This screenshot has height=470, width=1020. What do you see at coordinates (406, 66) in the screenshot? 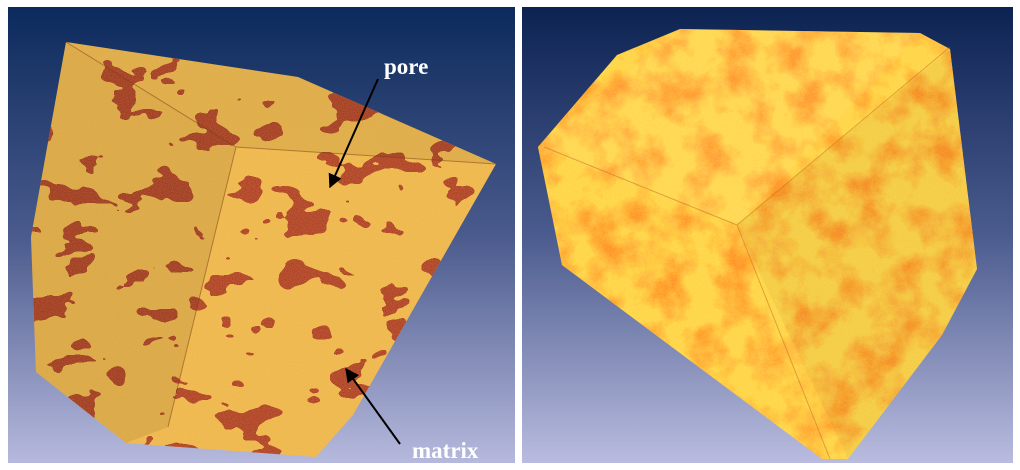
I see `pore-label: pore` at bounding box center [406, 66].